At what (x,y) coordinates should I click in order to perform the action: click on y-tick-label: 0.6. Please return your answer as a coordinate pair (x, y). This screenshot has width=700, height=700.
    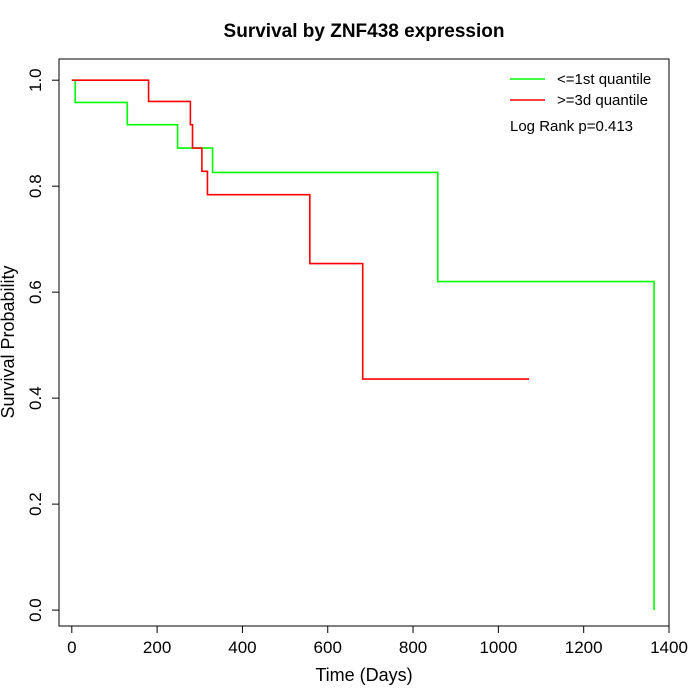
    Looking at the image, I should click on (35, 292).